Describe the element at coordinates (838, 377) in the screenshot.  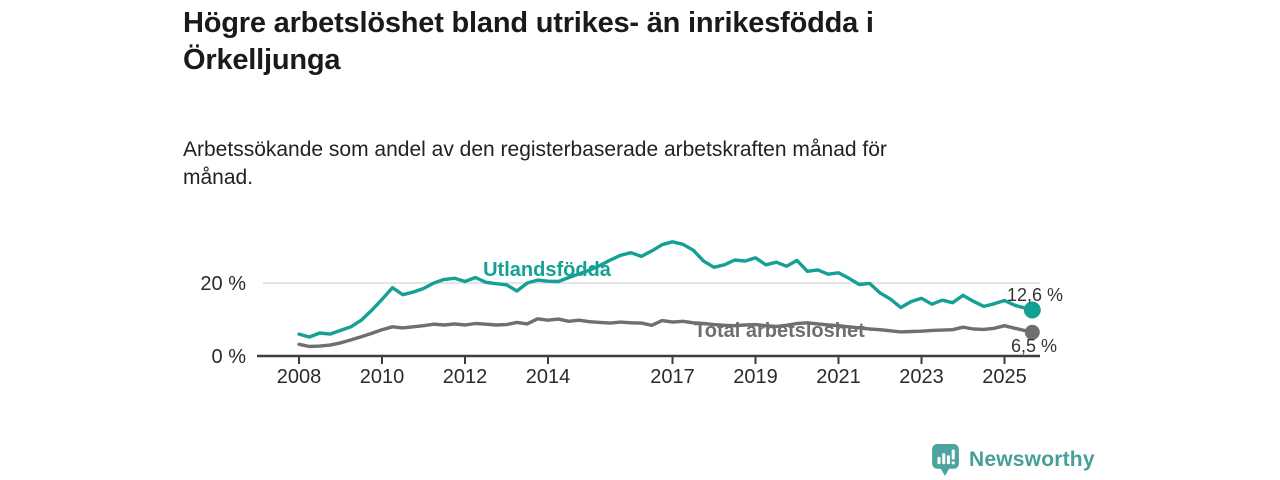
I see `x-tick-label: 2021` at that location.